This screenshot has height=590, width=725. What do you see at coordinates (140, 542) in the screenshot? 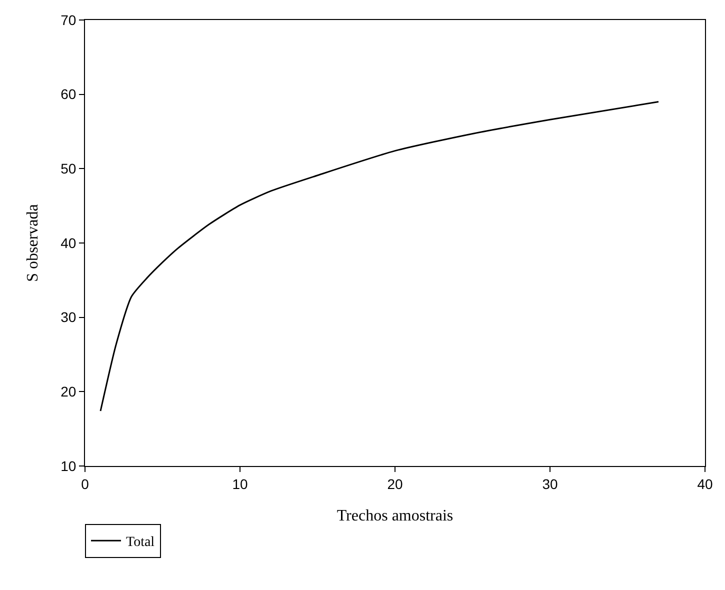
I see `legend-label: Total` at bounding box center [140, 542].